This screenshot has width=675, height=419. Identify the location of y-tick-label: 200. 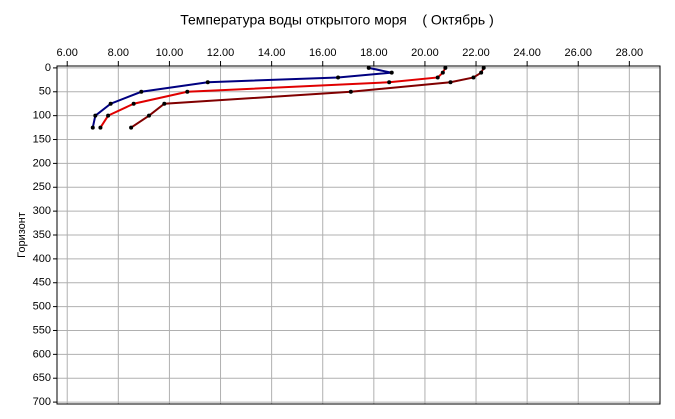
(42, 163).